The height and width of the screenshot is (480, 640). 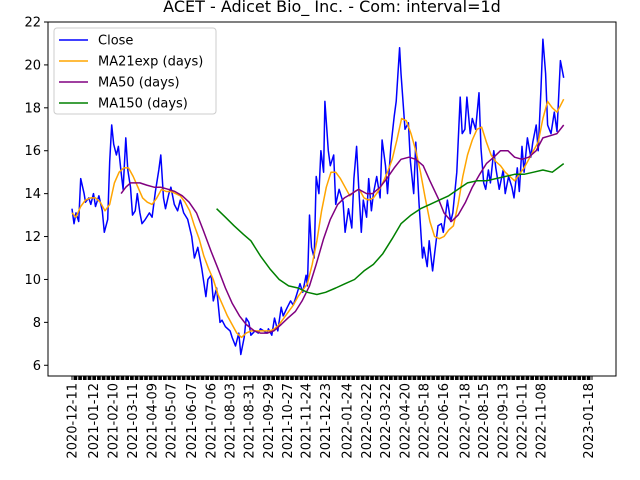 What do you see at coordinates (424, 421) in the screenshot?
I see `x-tick-label: 2022-05-18` at bounding box center [424, 421].